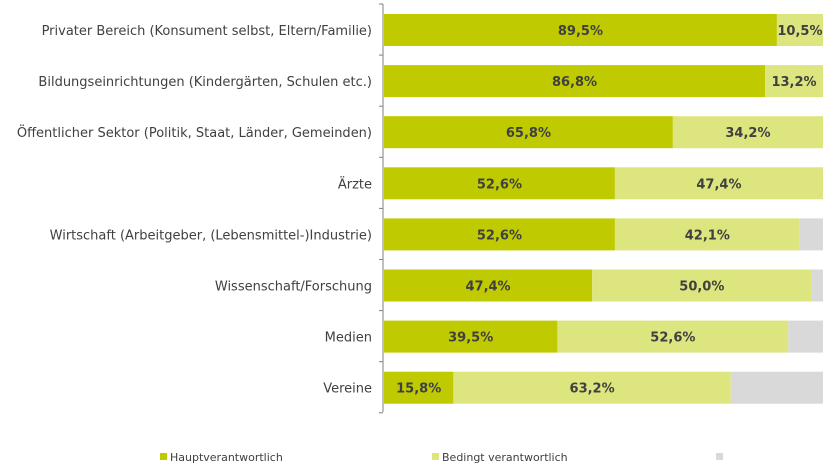 This screenshot has height=473, width=840. What do you see at coordinates (348, 338) in the screenshot?
I see `category-label: Medien` at bounding box center [348, 338].